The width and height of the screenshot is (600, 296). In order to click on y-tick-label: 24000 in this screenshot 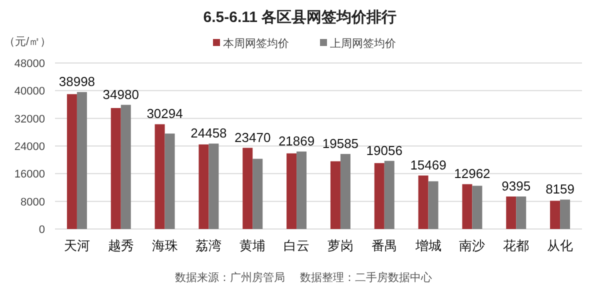, I will do `click(29, 147)`.